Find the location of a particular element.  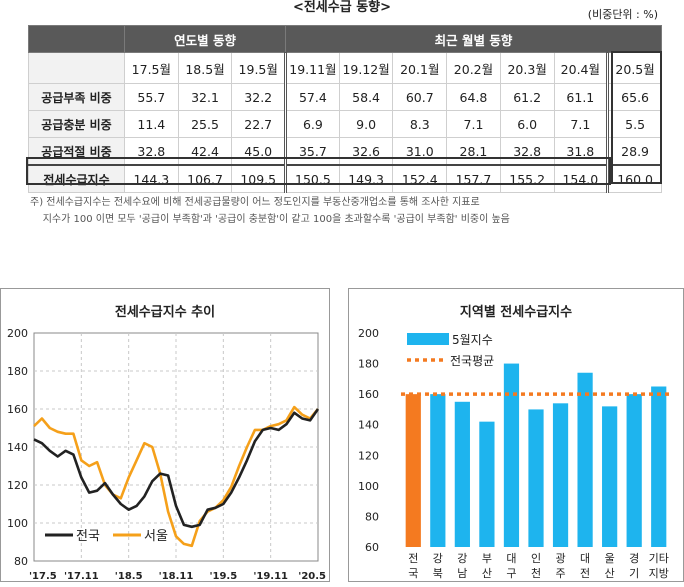

table-cell: 55.7 is located at coordinates (151, 97).